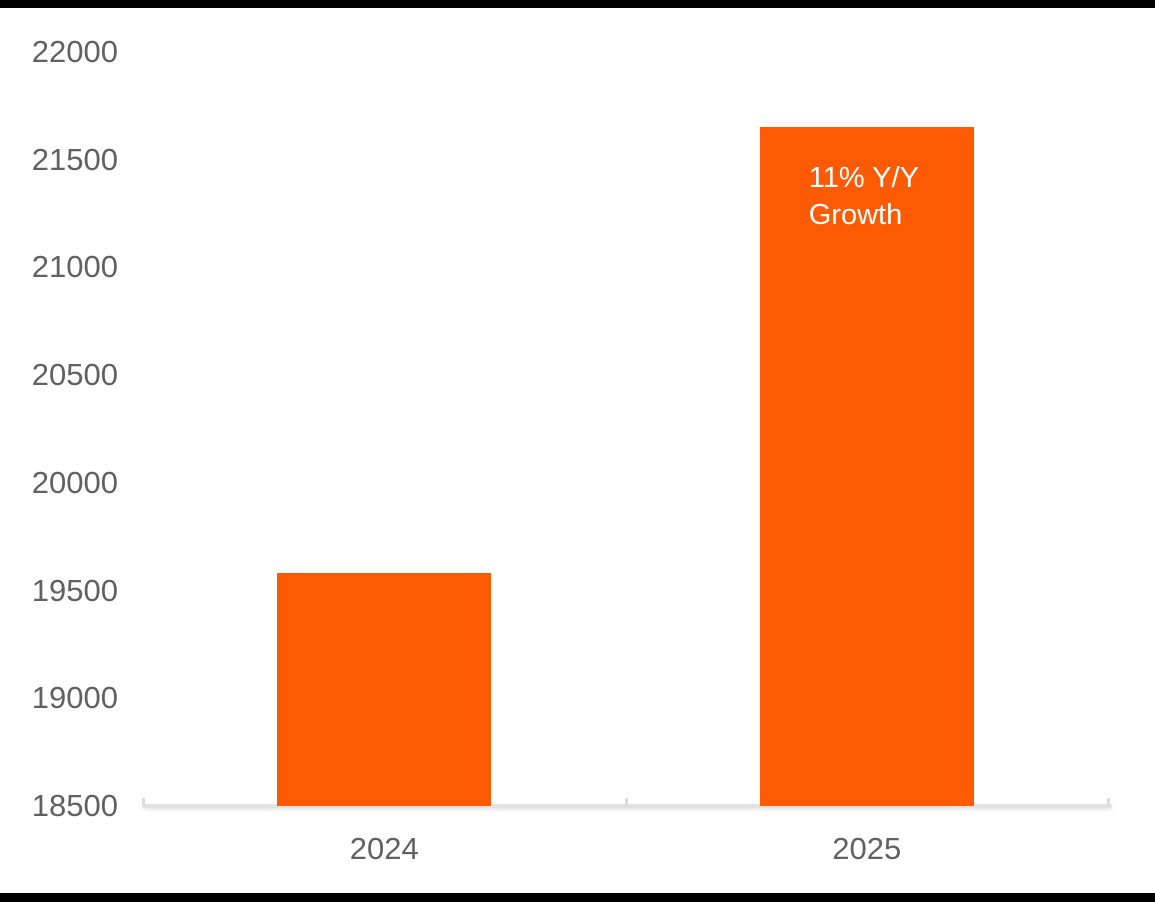  I want to click on bar-2025, so click(866, 466).